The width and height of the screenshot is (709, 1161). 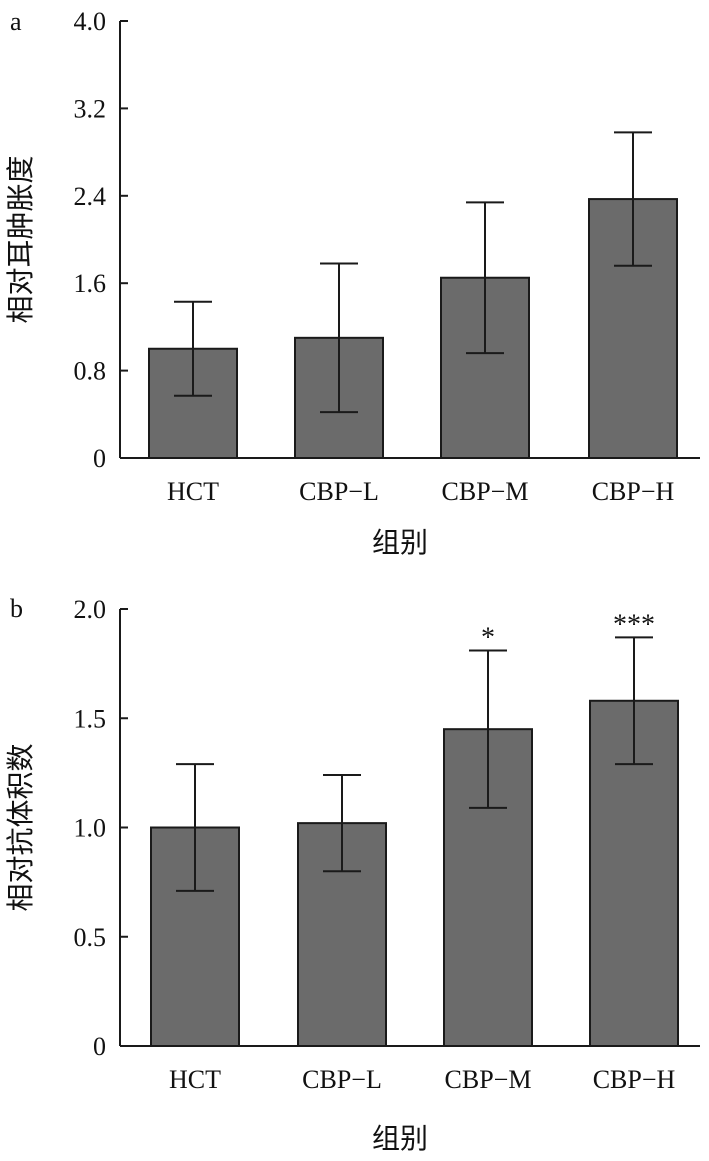 I want to click on y-tick-label: 2.4, so click(x=90, y=196).